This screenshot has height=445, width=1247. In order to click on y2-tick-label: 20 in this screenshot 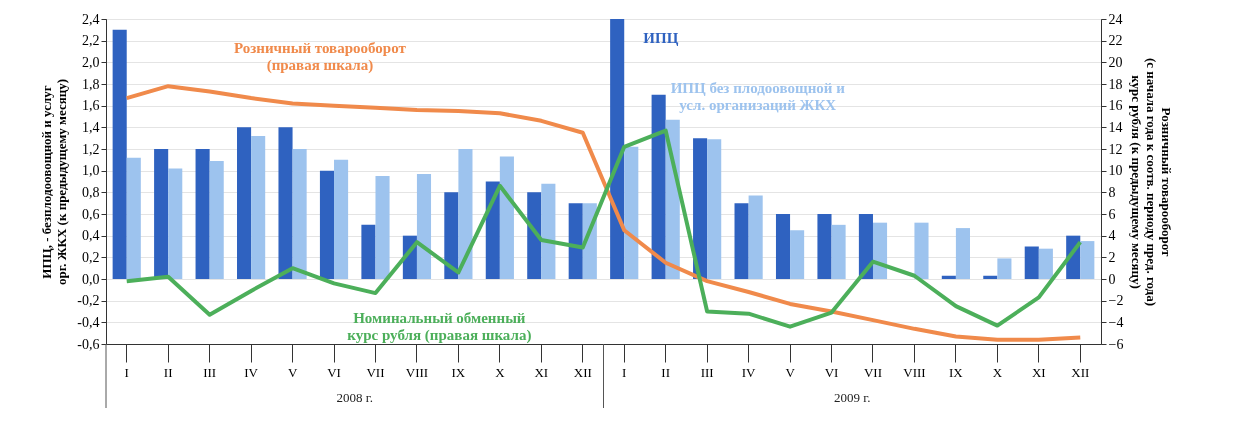, I will do `click(1115, 62)`.